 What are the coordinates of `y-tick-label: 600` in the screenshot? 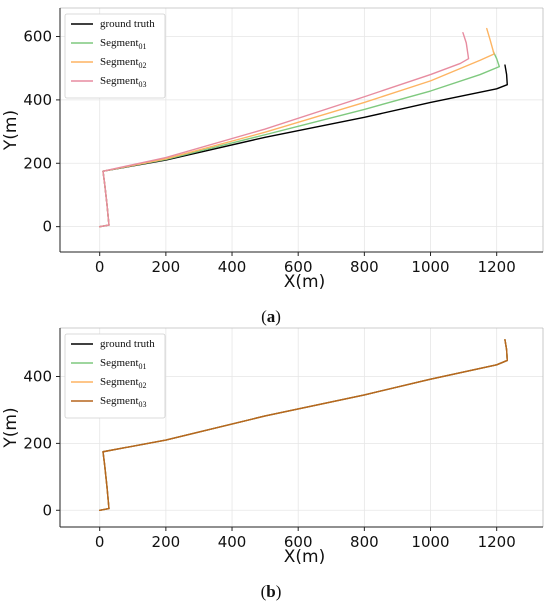 It's located at (37, 37).